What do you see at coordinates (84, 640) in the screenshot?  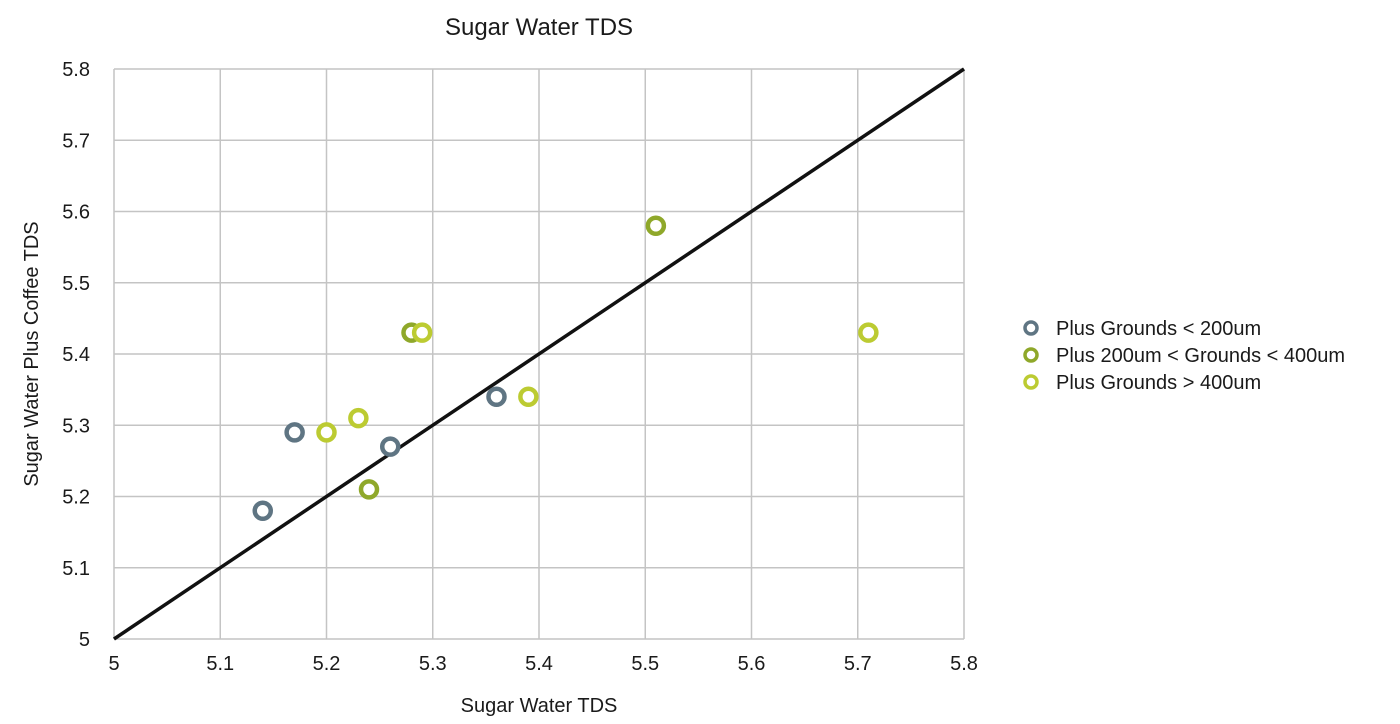 I see `y-tick-label: 5` at bounding box center [84, 640].